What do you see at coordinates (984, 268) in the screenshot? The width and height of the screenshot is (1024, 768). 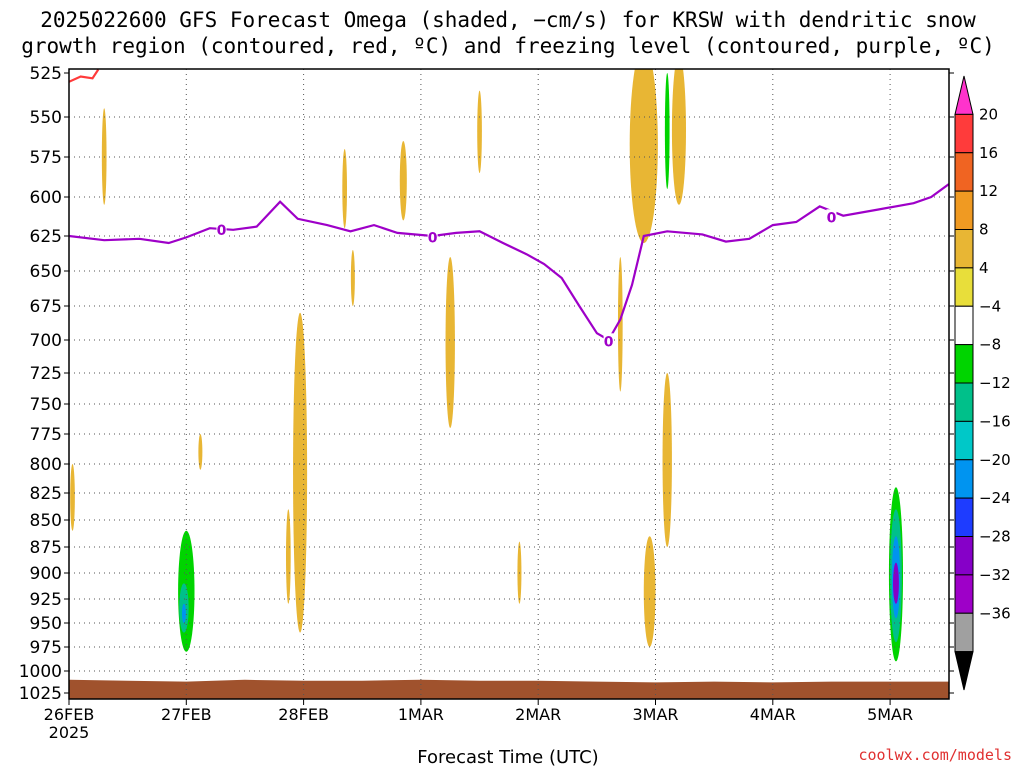 I see `colorbar-label-4: 4` at bounding box center [984, 268].